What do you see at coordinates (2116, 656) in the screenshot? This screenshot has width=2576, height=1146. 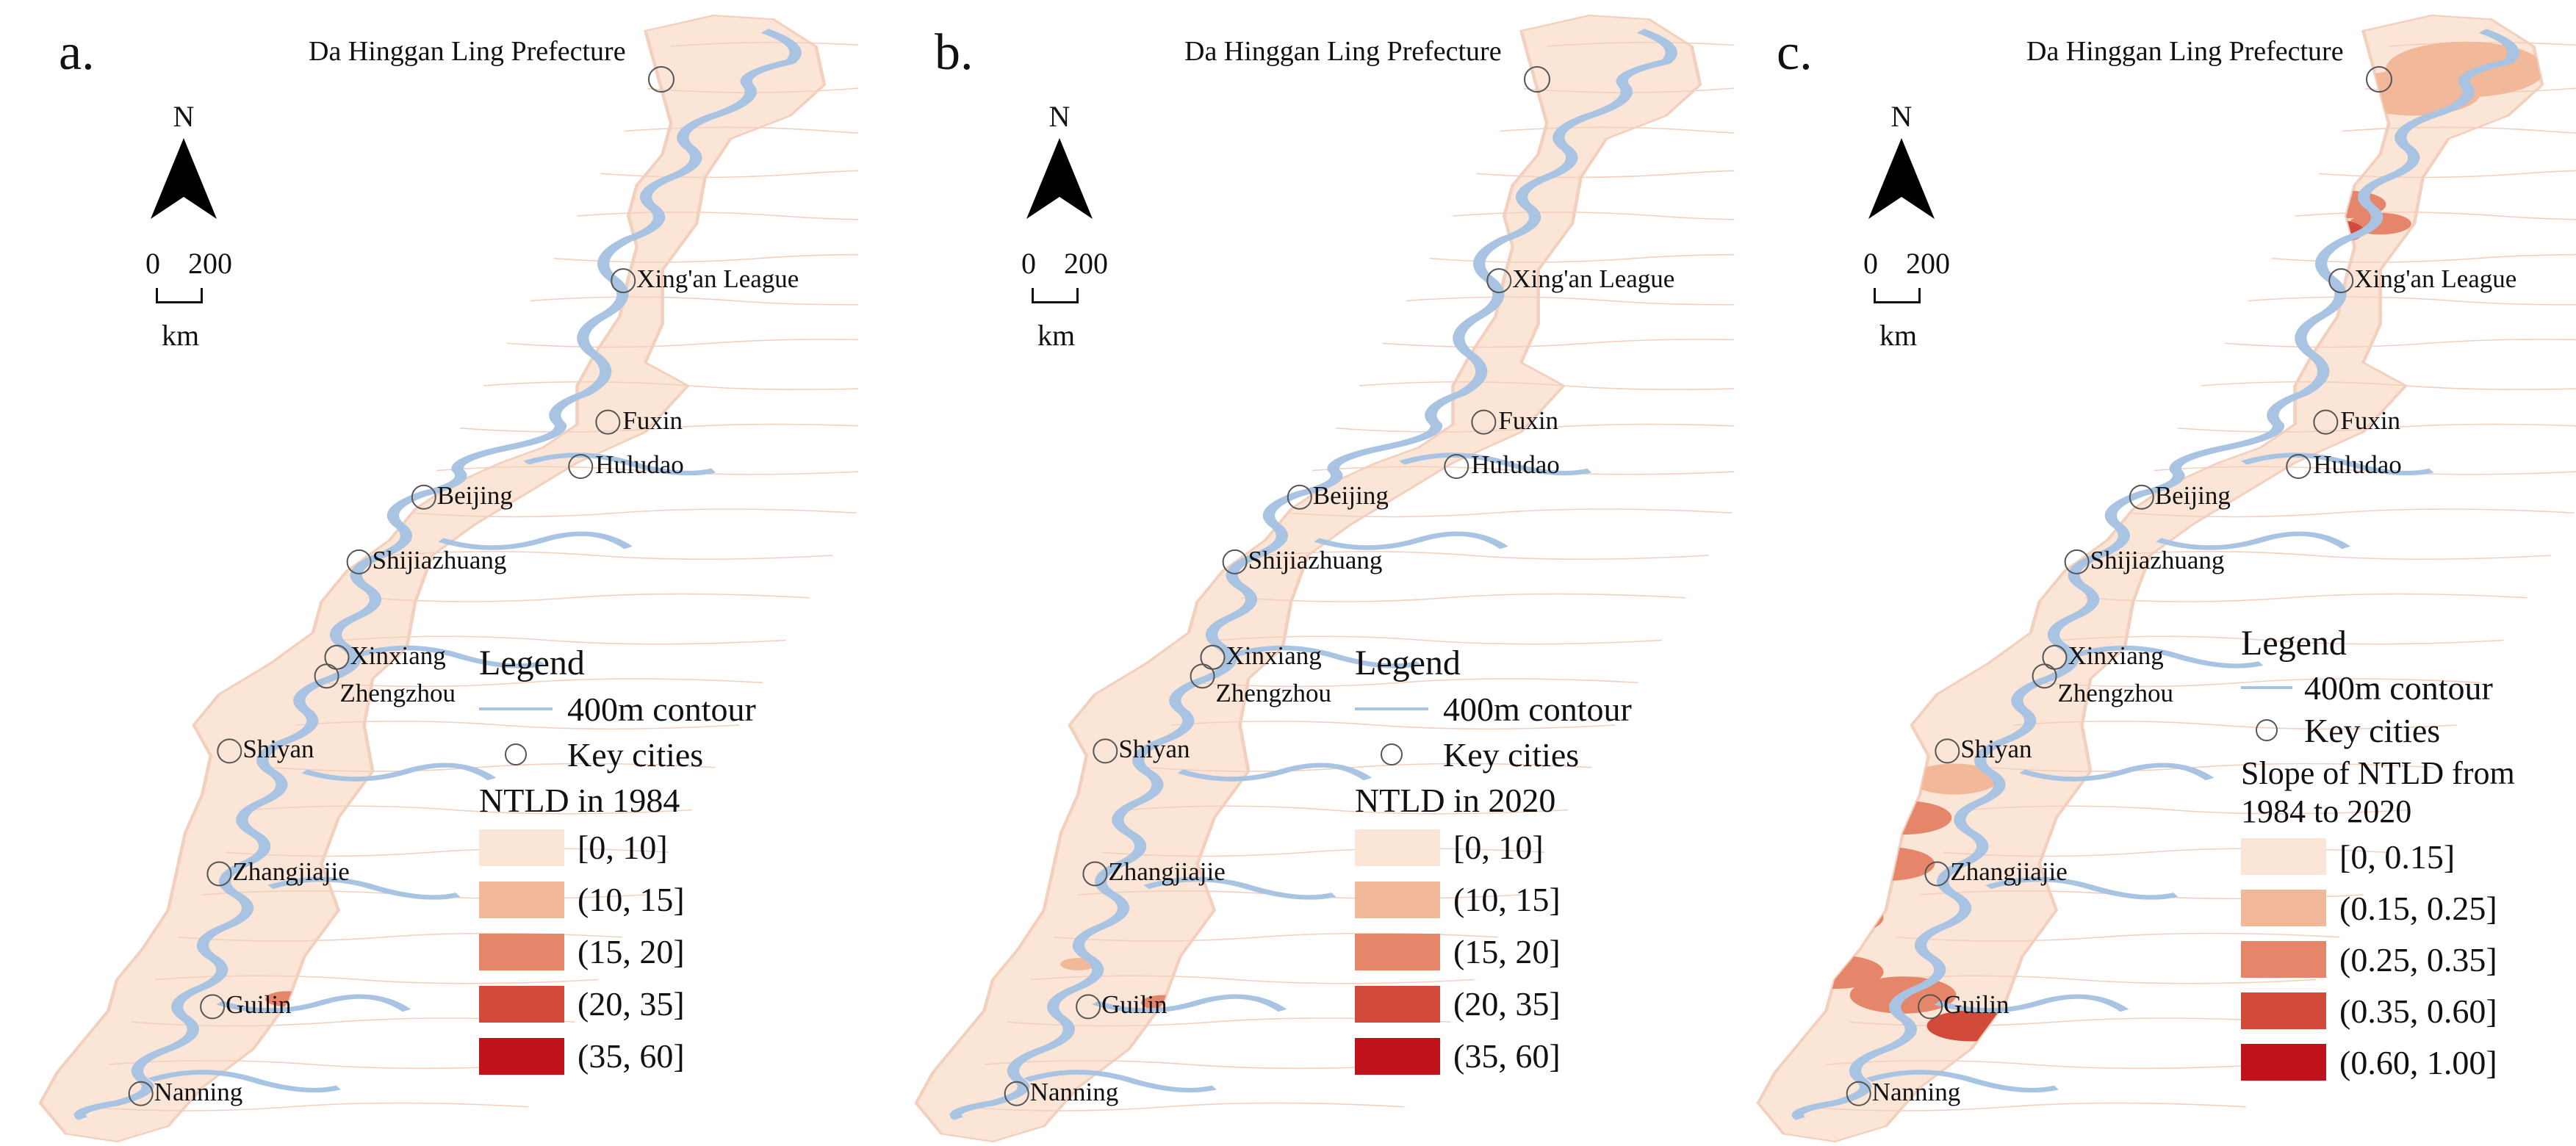 I see `city-label: Xinxiang` at bounding box center [2116, 656].